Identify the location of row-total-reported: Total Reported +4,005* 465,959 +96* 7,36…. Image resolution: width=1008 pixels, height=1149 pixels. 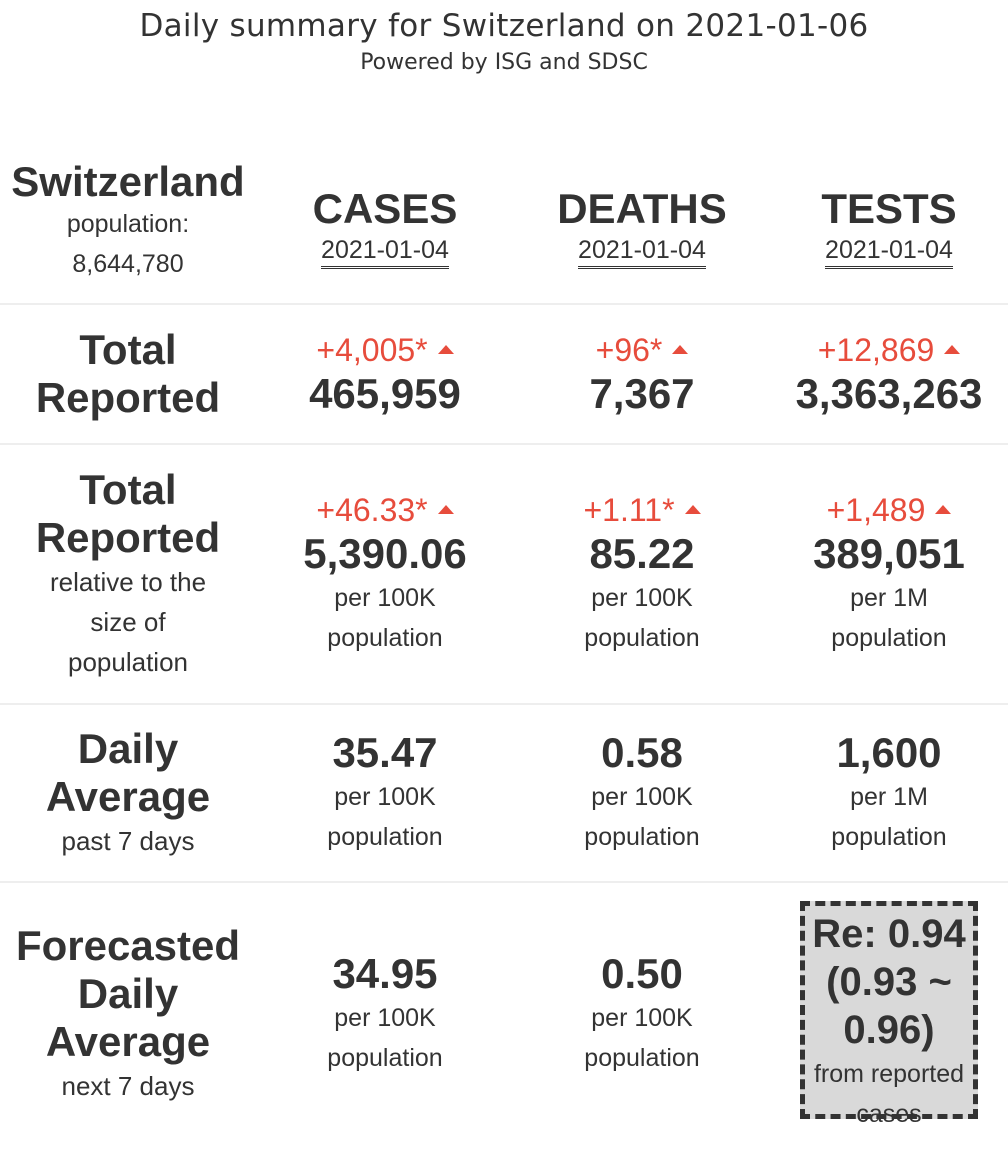
(504, 373).